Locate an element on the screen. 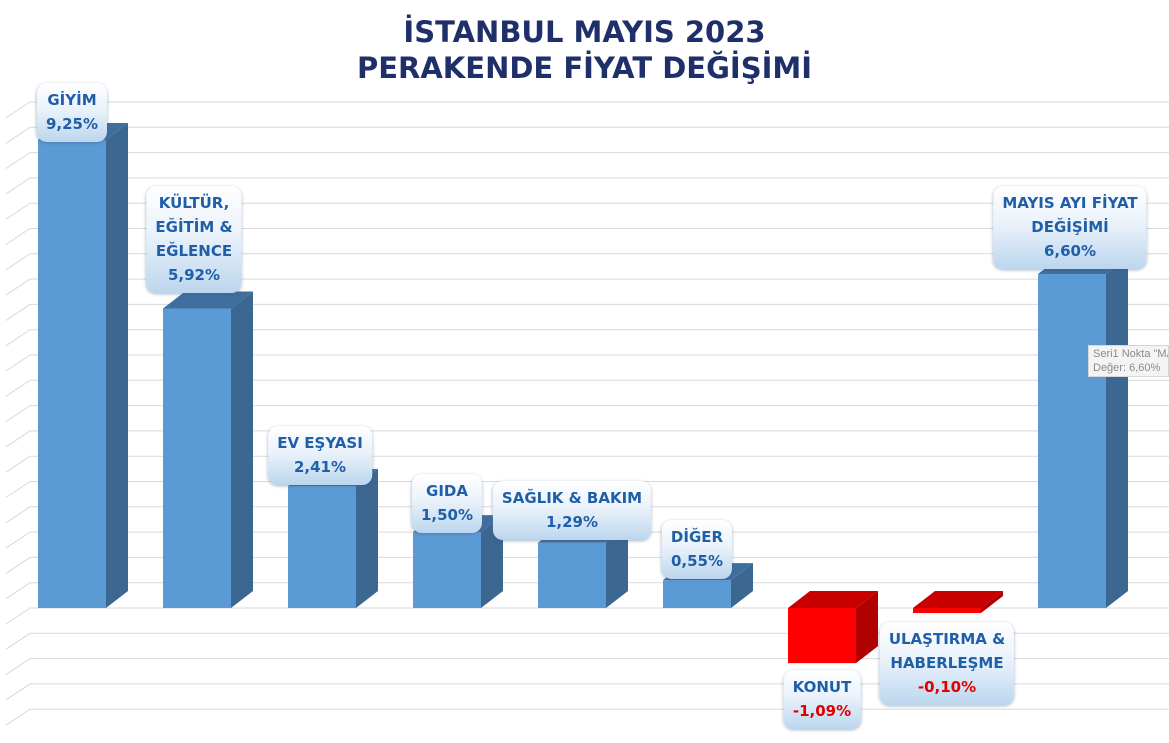 The width and height of the screenshot is (1169, 743). value-label: 6,60% is located at coordinates (1070, 251).